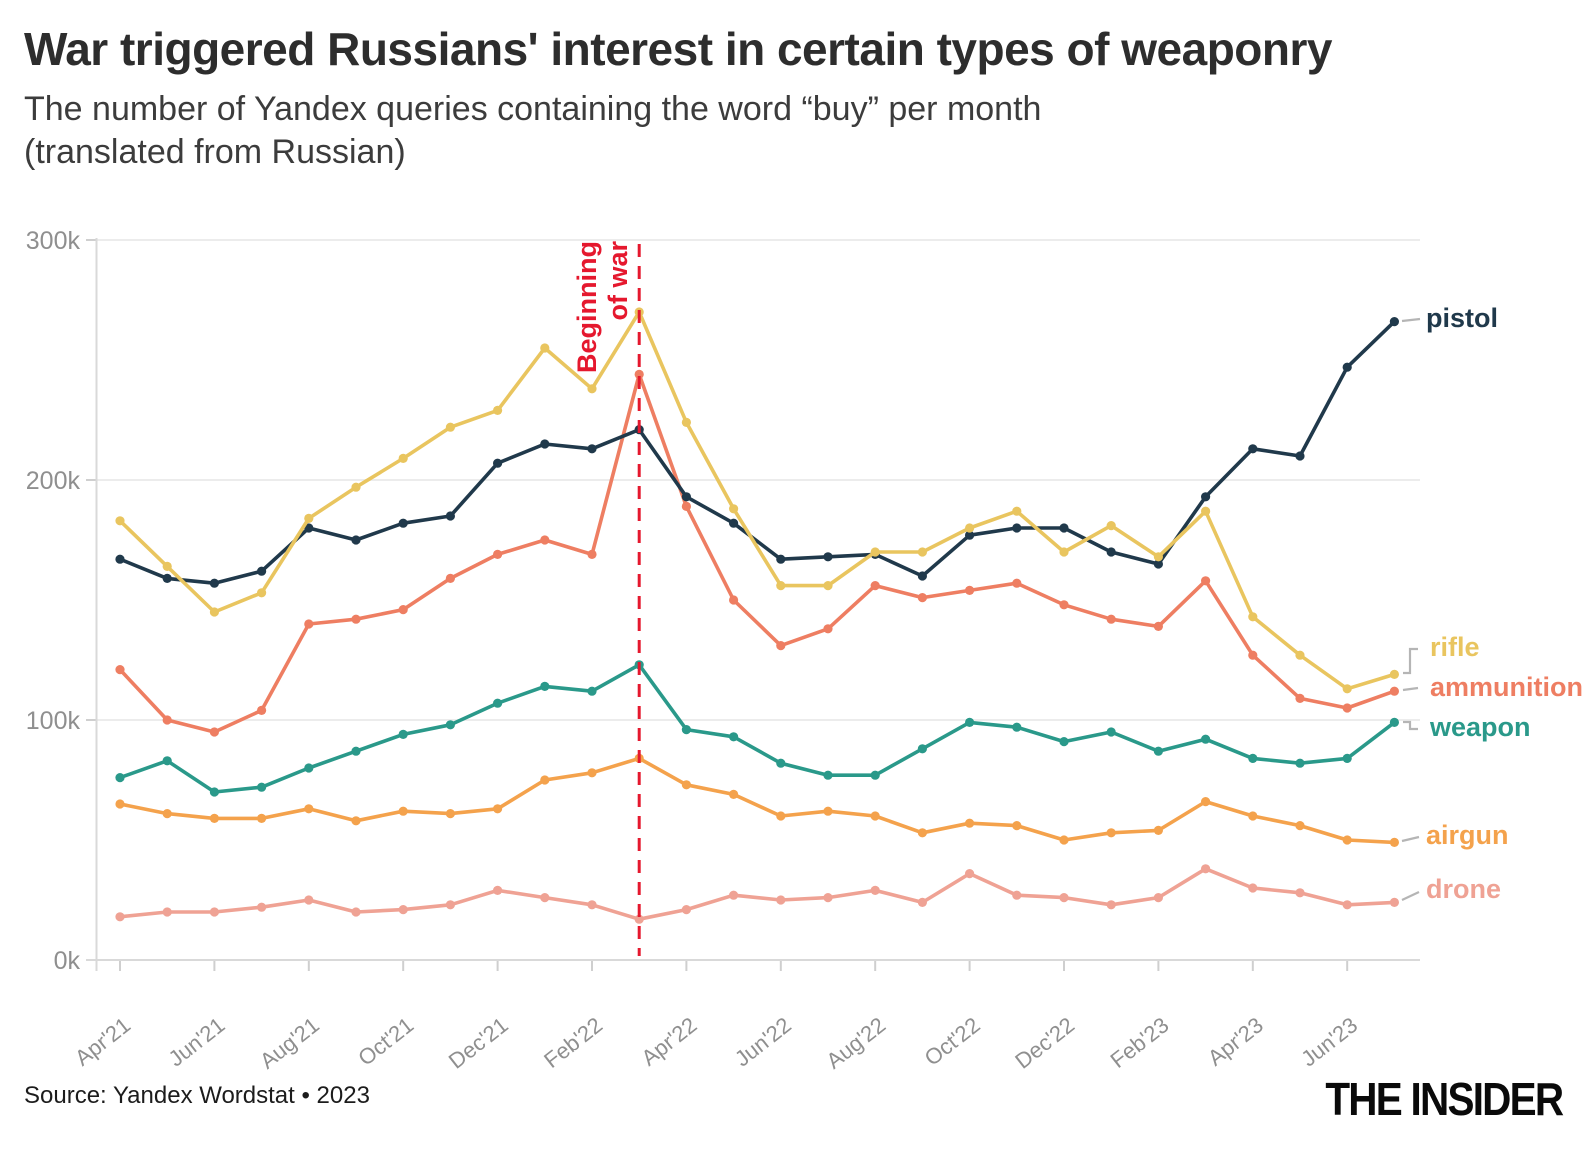 The image size is (1592, 1150). Describe the element at coordinates (828, 557) in the screenshot. I see `series-pistol-point-Jul'22` at that location.